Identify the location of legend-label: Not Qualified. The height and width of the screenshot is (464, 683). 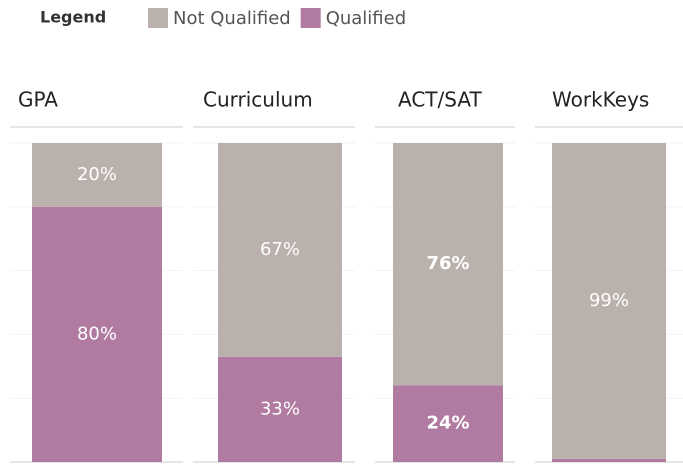
(232, 18).